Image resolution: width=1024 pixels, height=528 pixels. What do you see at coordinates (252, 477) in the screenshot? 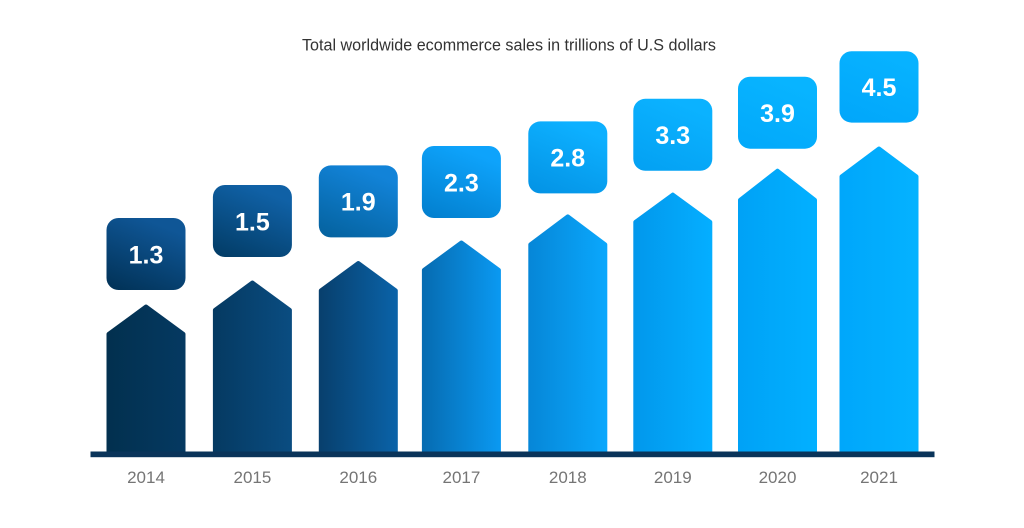
I see `svg-text: 2015` at bounding box center [252, 477].